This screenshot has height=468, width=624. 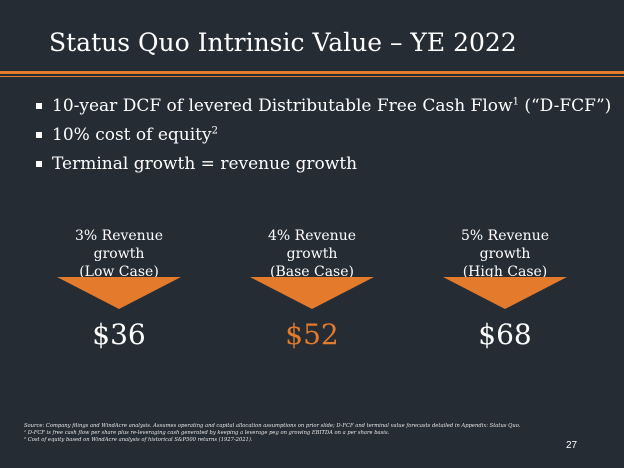 I want to click on title-rule-thick, so click(x=312, y=72).